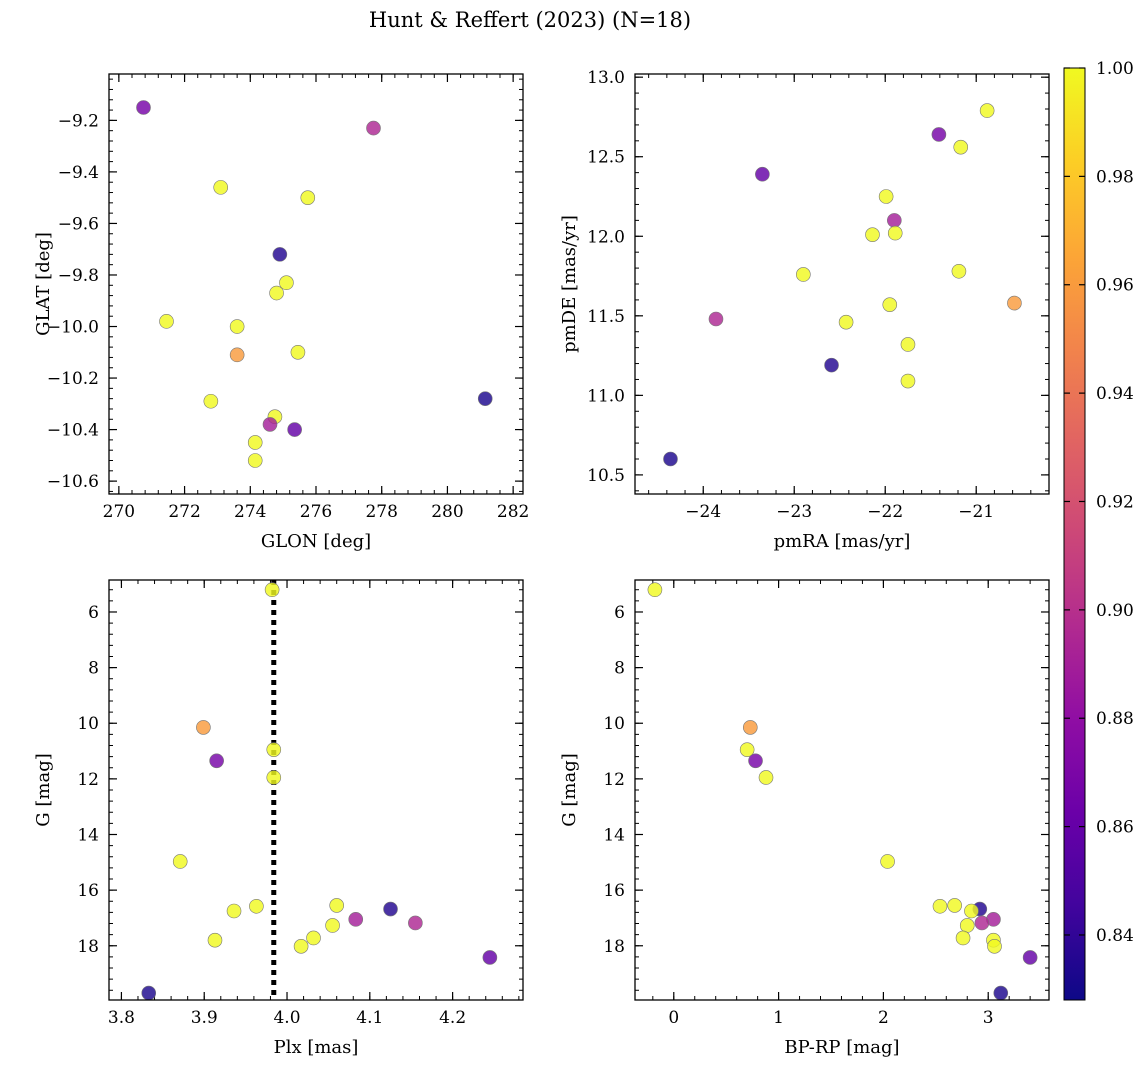 Image resolution: width=1148 pixels, height=1068 pixels. What do you see at coordinates (569, 284) in the screenshot?
I see `y-axis-label: pmDE [mas/yr]` at bounding box center [569, 284].